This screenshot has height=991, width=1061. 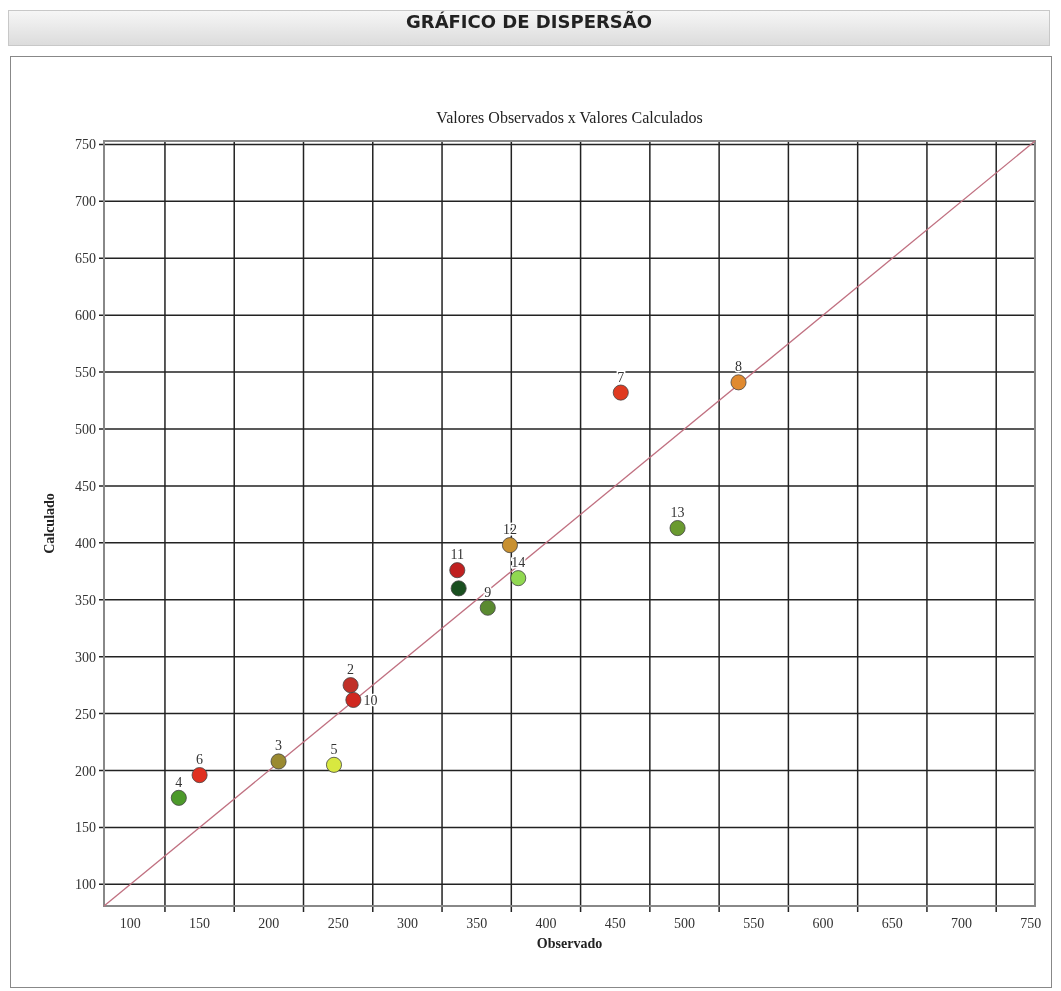 What do you see at coordinates (85, 885) in the screenshot?
I see `y-tick-label: 100` at bounding box center [85, 885].